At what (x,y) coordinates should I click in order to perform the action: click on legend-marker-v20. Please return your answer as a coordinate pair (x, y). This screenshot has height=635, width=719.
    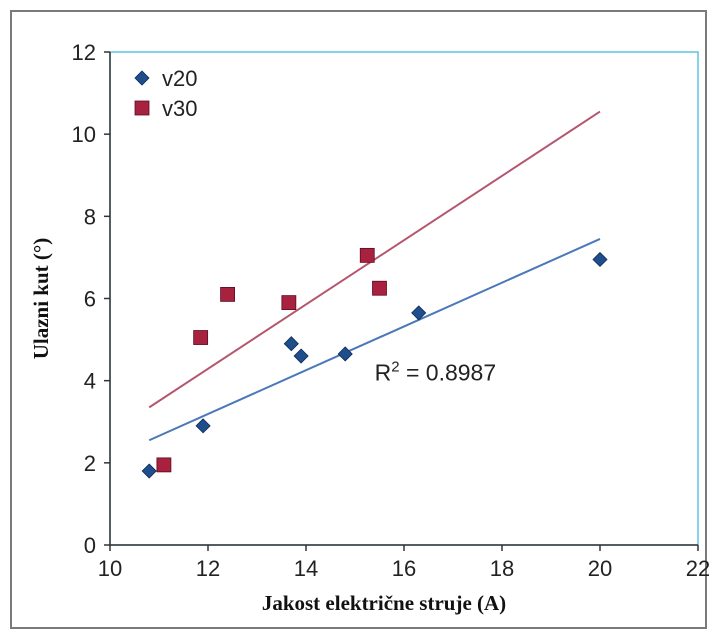
    Looking at the image, I should click on (142, 78).